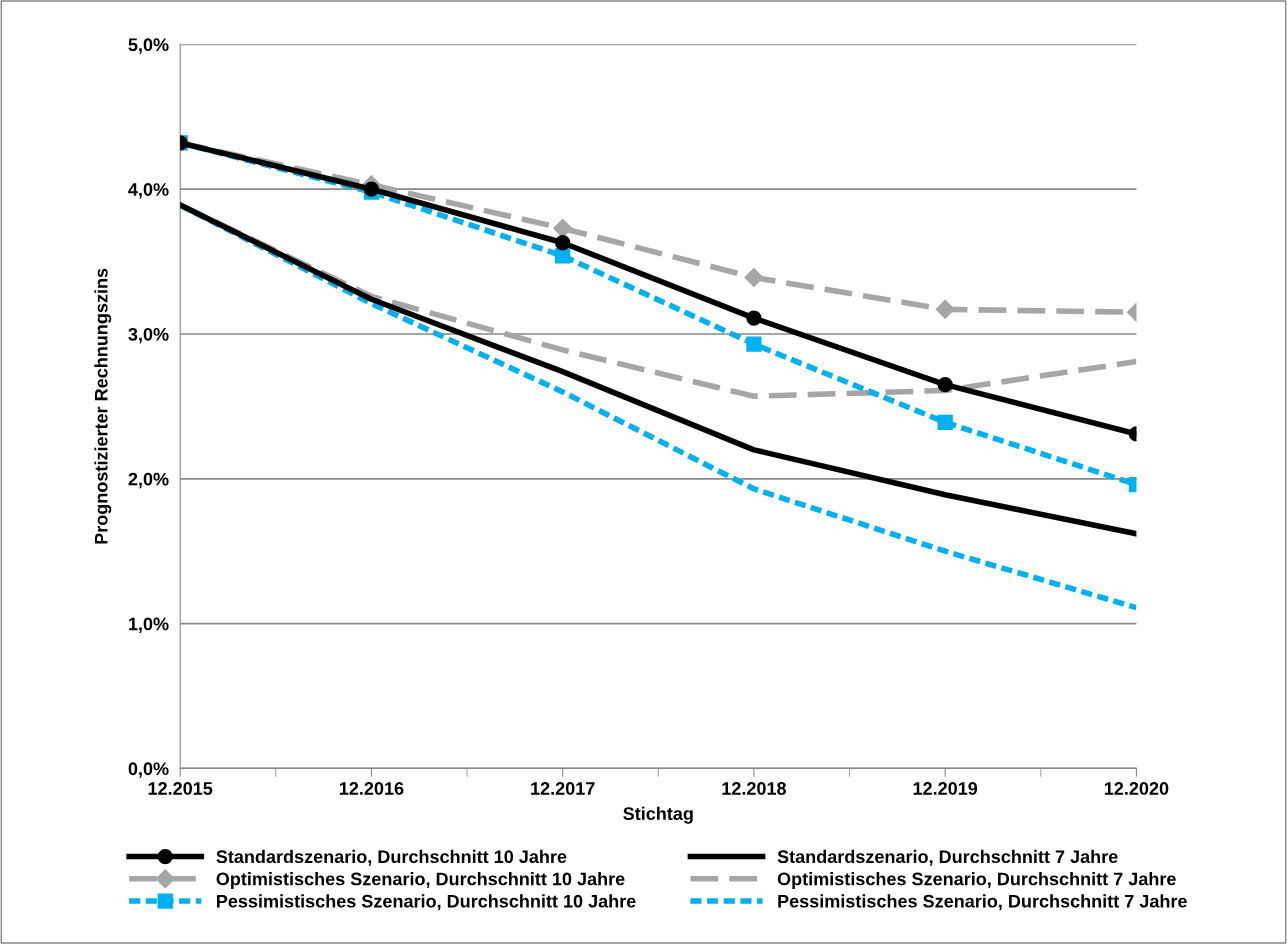 Image resolution: width=1287 pixels, height=944 pixels. What do you see at coordinates (563, 788) in the screenshot?
I see `x-tick-label: 12.2017` at bounding box center [563, 788].